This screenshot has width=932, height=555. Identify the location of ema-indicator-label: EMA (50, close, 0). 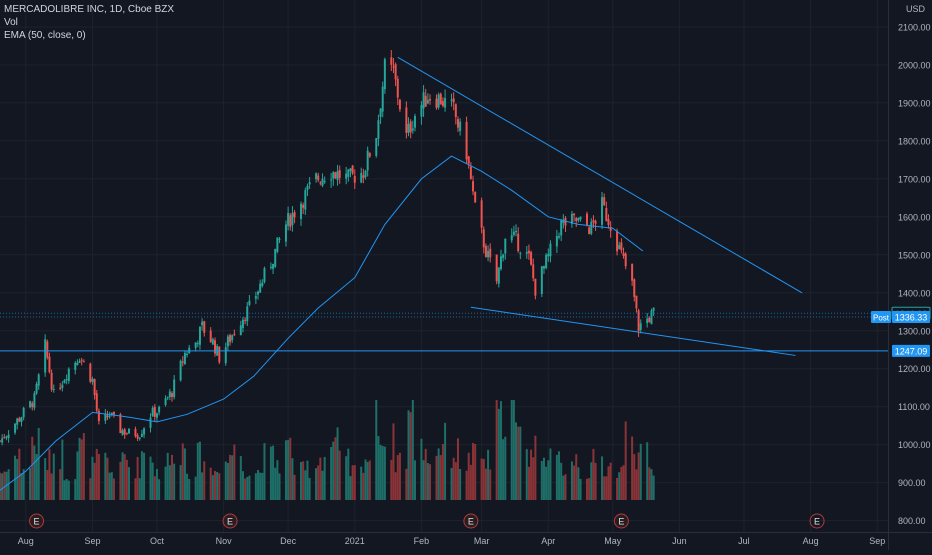
(45, 35).